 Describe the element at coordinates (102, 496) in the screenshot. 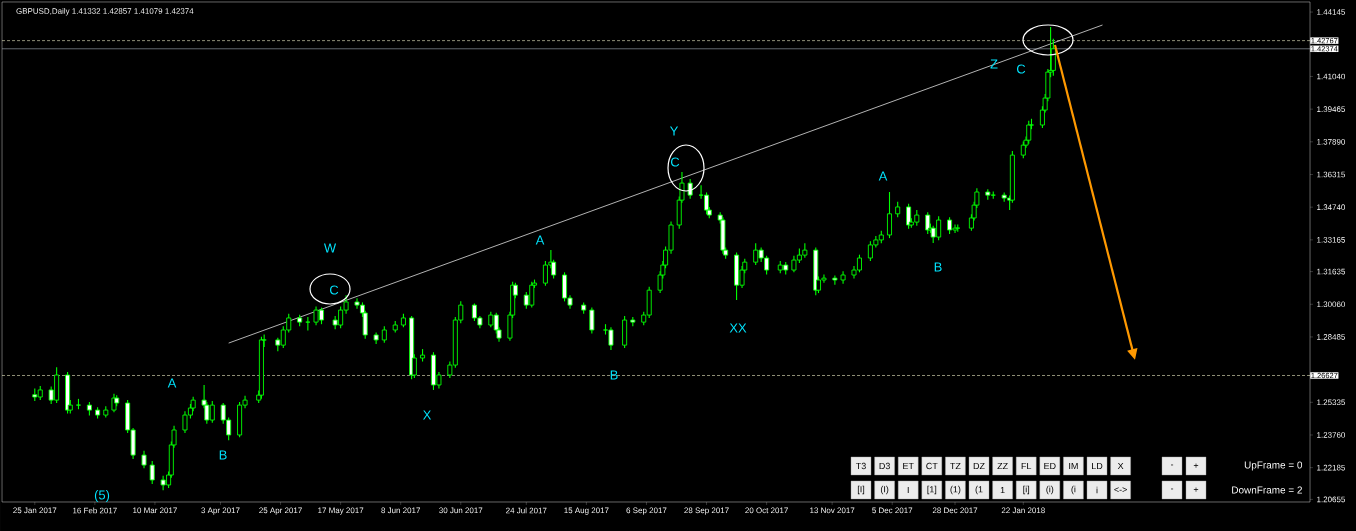

I see `annotation: (5)` at that location.